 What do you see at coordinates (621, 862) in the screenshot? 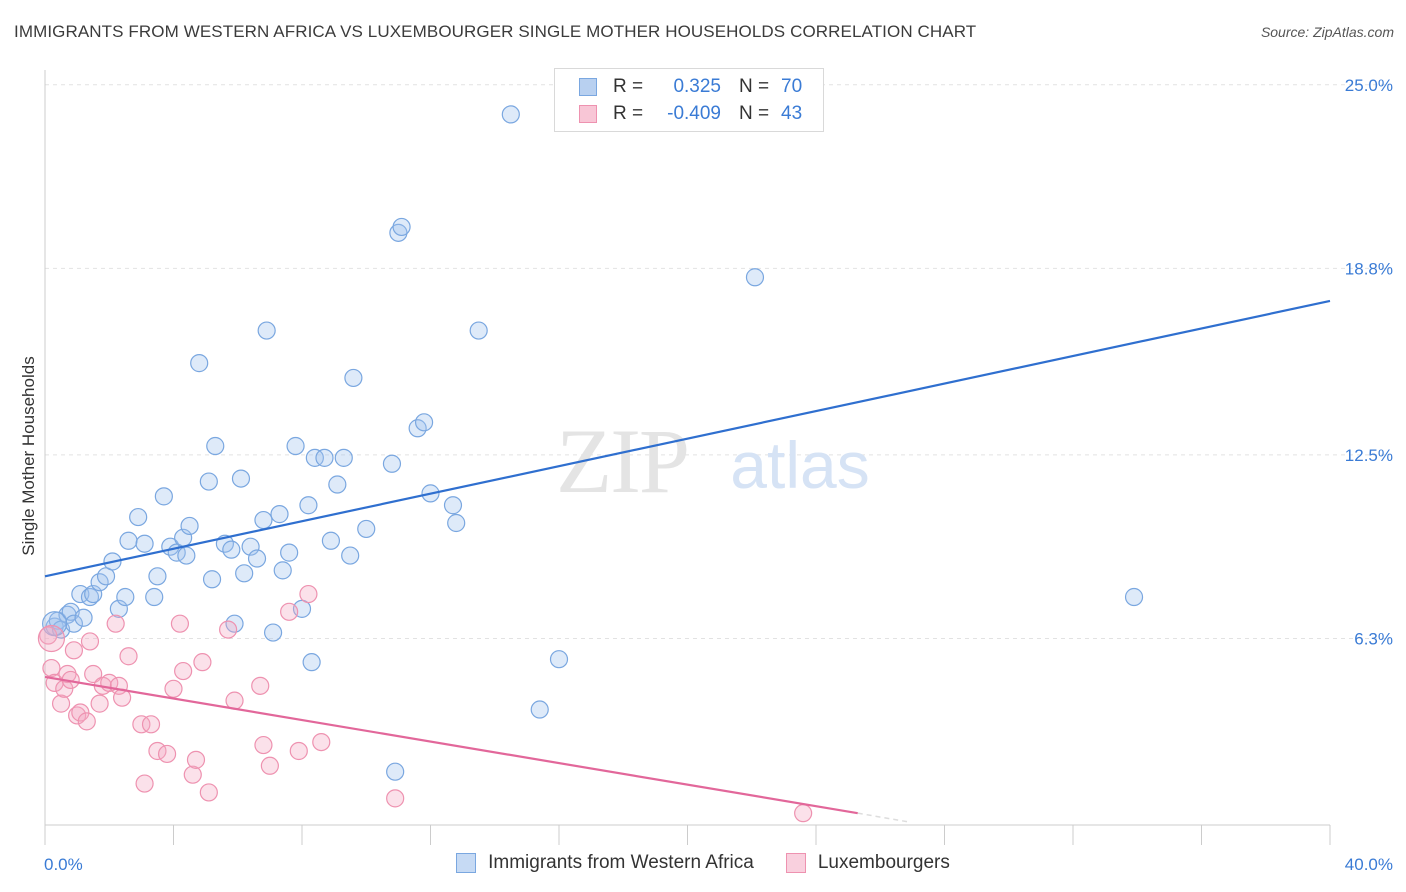
I see `legend-label-western-africa: Immigrants from Western Africa` at bounding box center [621, 862].